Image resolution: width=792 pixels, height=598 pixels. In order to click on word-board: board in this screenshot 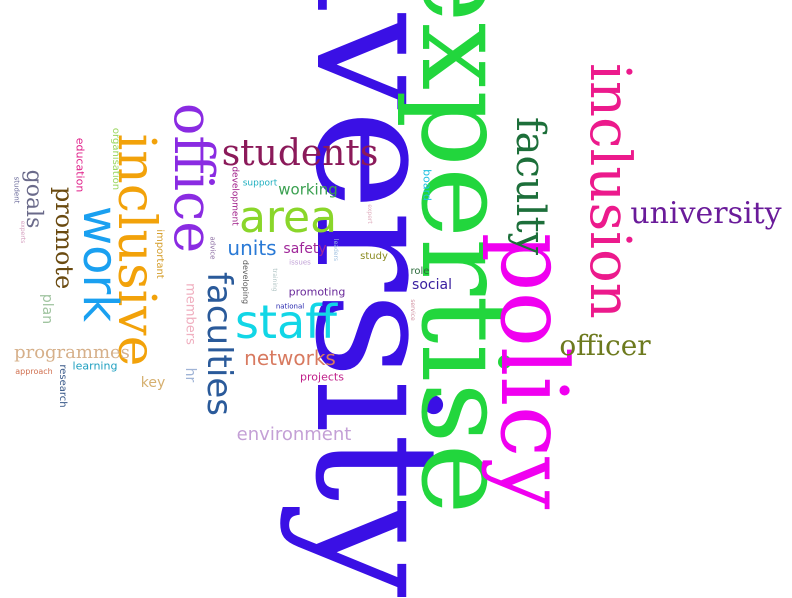, I will do `click(427, 185)`.